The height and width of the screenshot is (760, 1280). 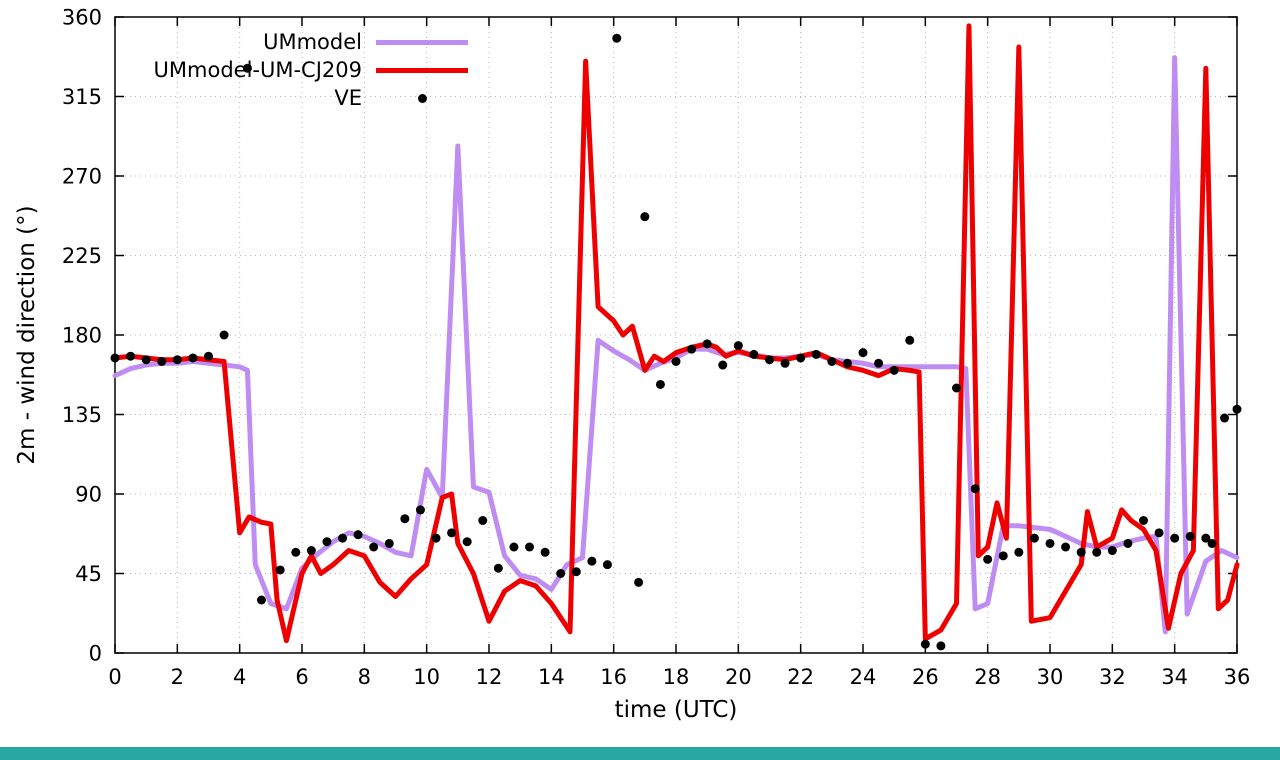 What do you see at coordinates (301, 677) in the screenshot?
I see `x-tick-label: 6` at bounding box center [301, 677].